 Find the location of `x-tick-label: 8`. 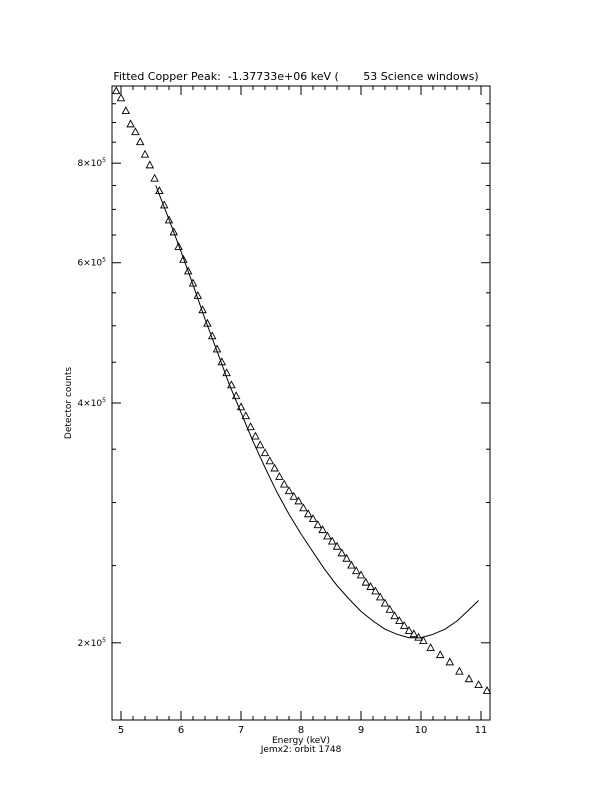

x-tick-label: 8 is located at coordinates (301, 730).